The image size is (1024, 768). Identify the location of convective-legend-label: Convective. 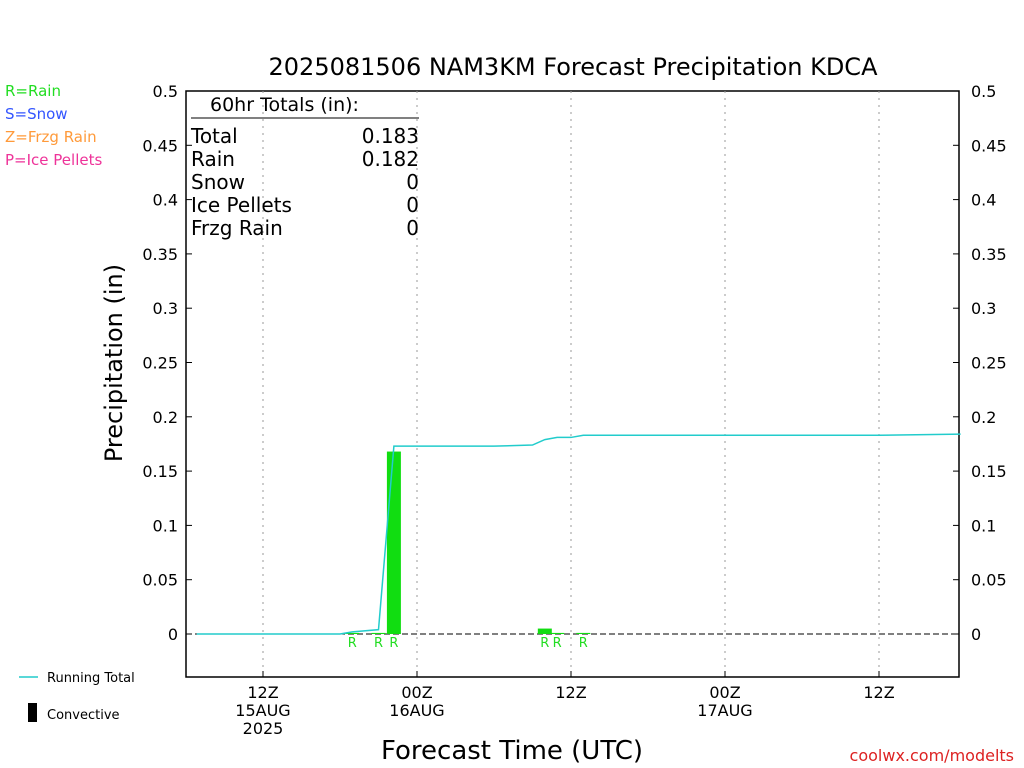
(83, 715).